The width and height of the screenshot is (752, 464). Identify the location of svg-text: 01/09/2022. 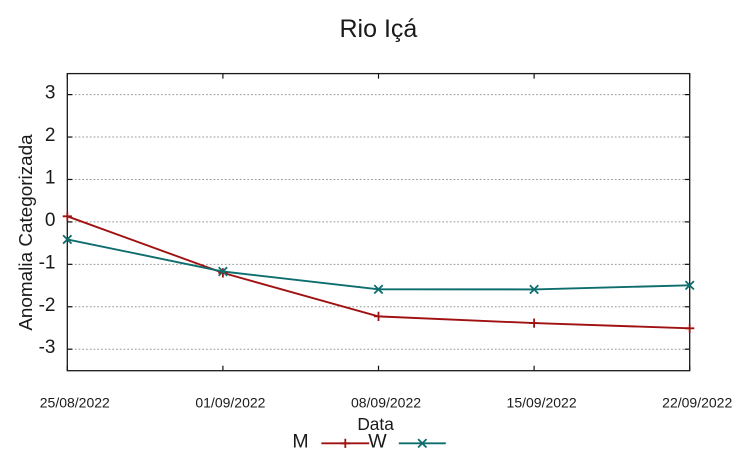
(230, 403).